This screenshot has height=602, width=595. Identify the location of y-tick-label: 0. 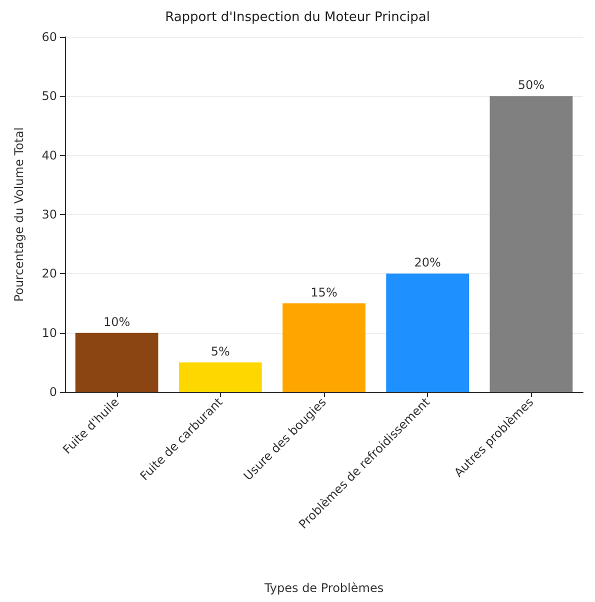
(53, 392).